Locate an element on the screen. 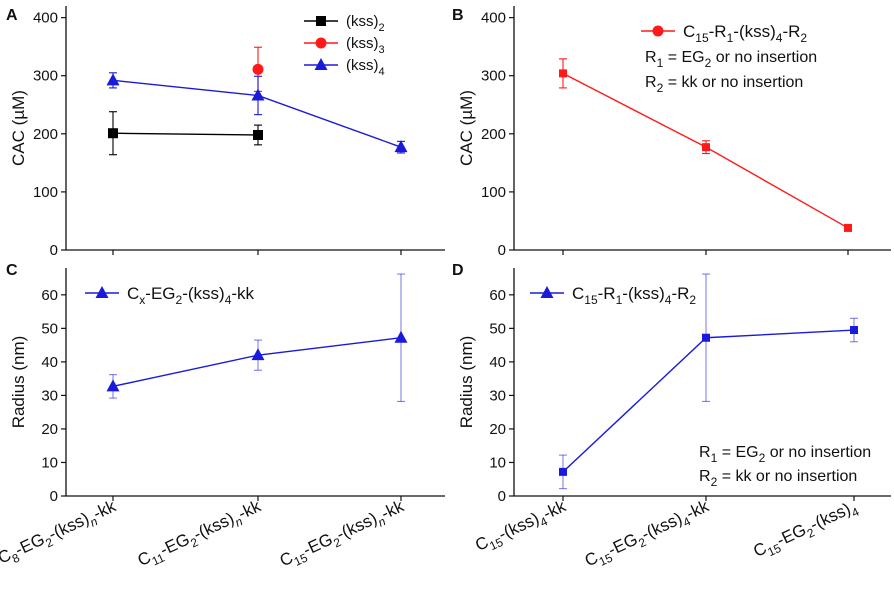 Image resolution: width=894 pixels, height=596 pixels. category-label: C11-EG2-(kss)n-kk is located at coordinates (200, 534).